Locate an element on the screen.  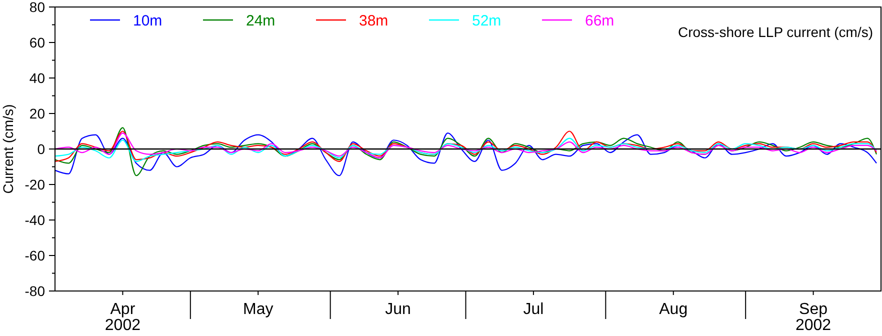
x-tick-label: Apr 2002 is located at coordinates (122, 317).